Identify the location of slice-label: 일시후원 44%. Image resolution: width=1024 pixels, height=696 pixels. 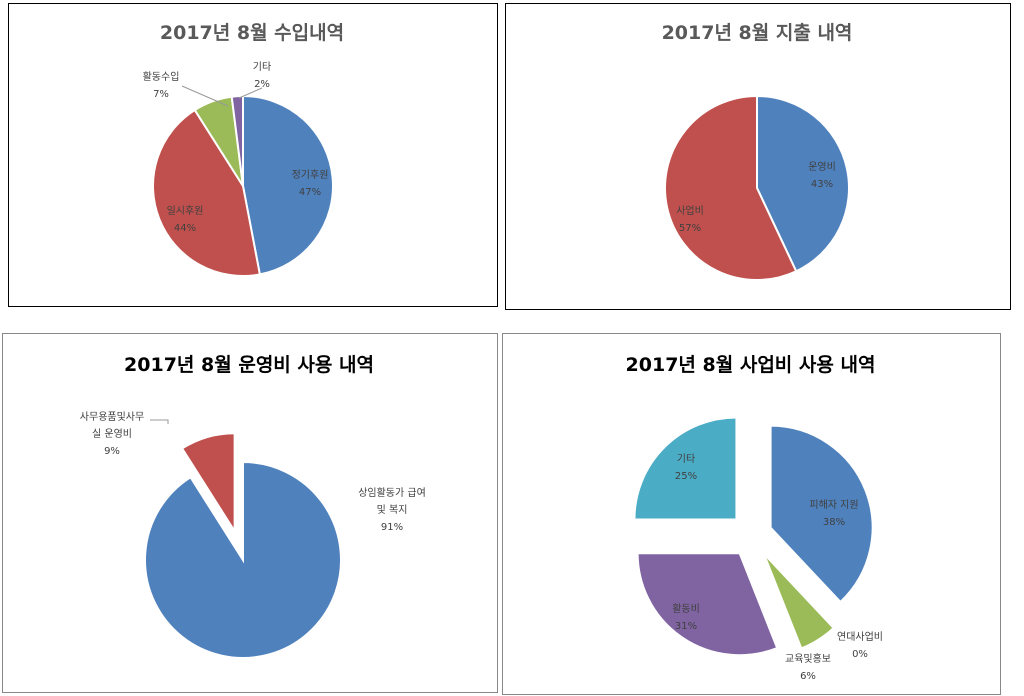
(185, 219).